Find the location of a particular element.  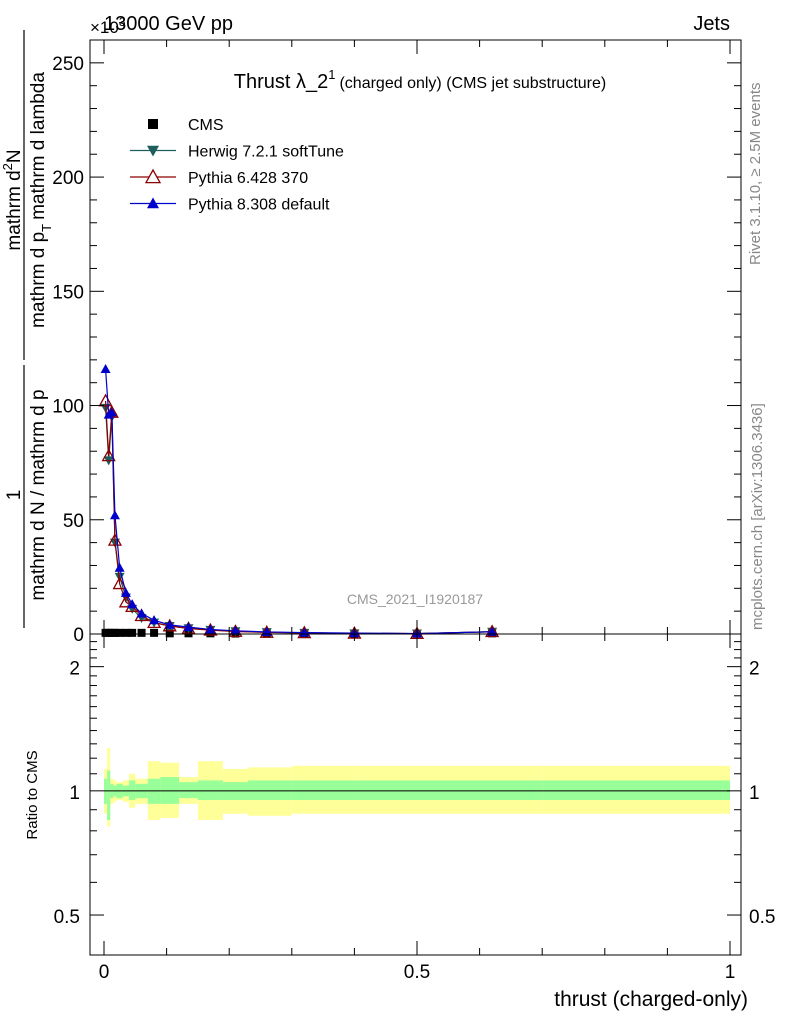

legend-label: CMS is located at coordinates (206, 125).